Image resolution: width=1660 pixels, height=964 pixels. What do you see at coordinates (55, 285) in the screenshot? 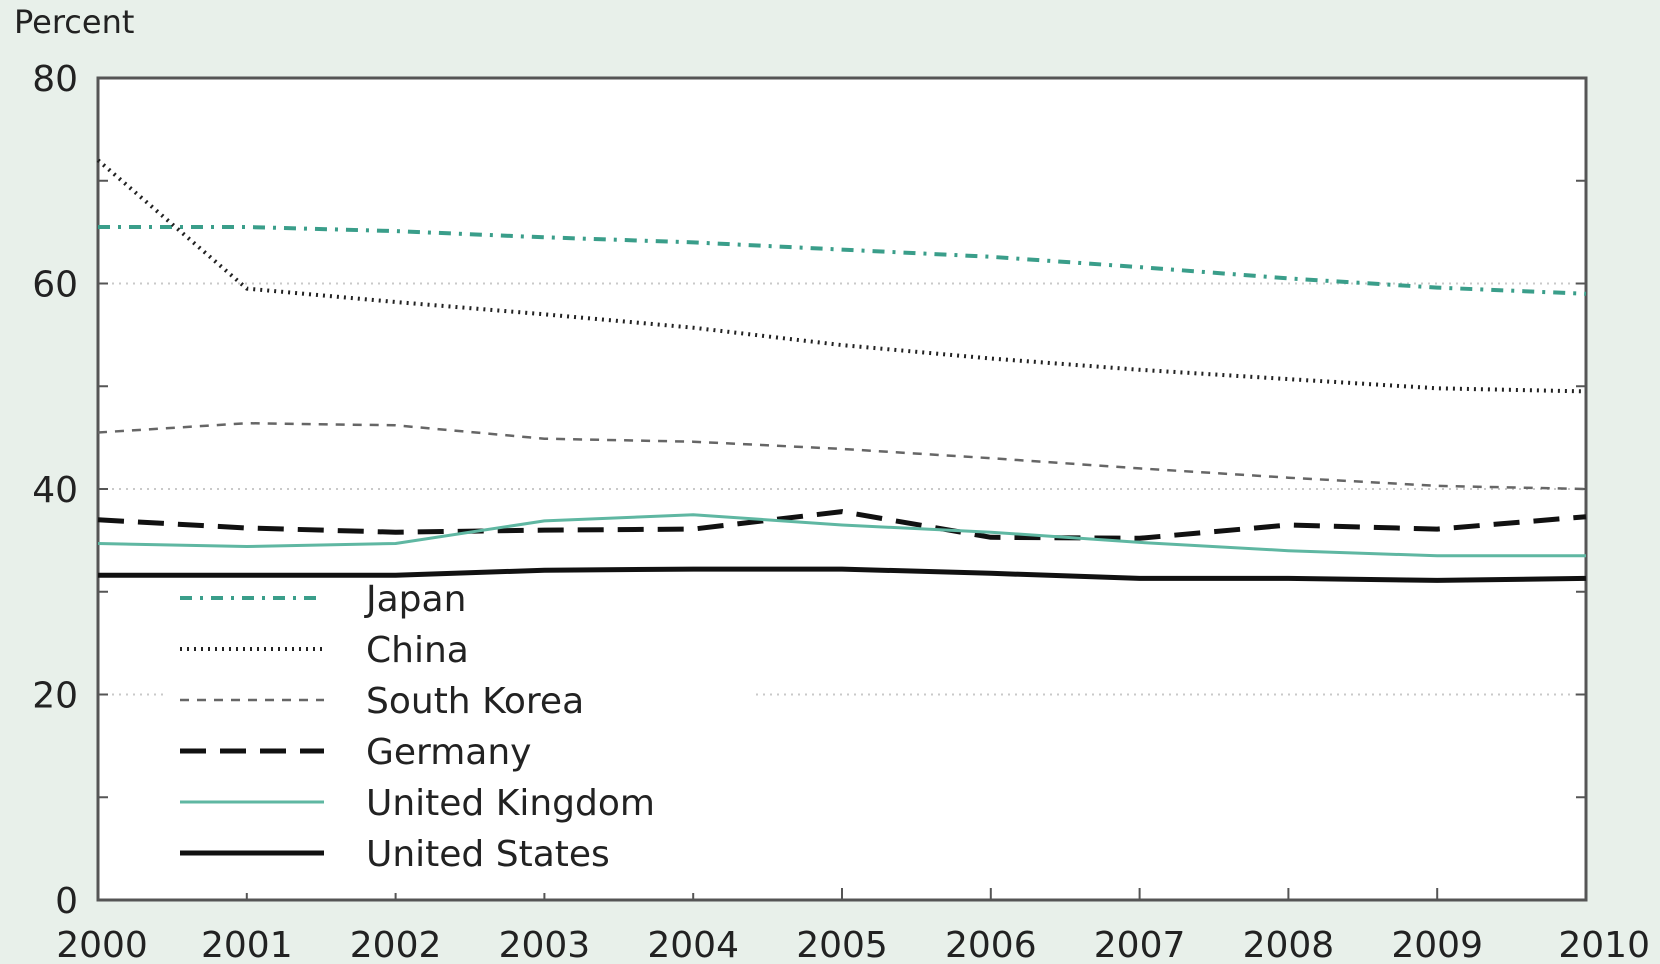
I see `y-tick-label: 60` at bounding box center [55, 285].